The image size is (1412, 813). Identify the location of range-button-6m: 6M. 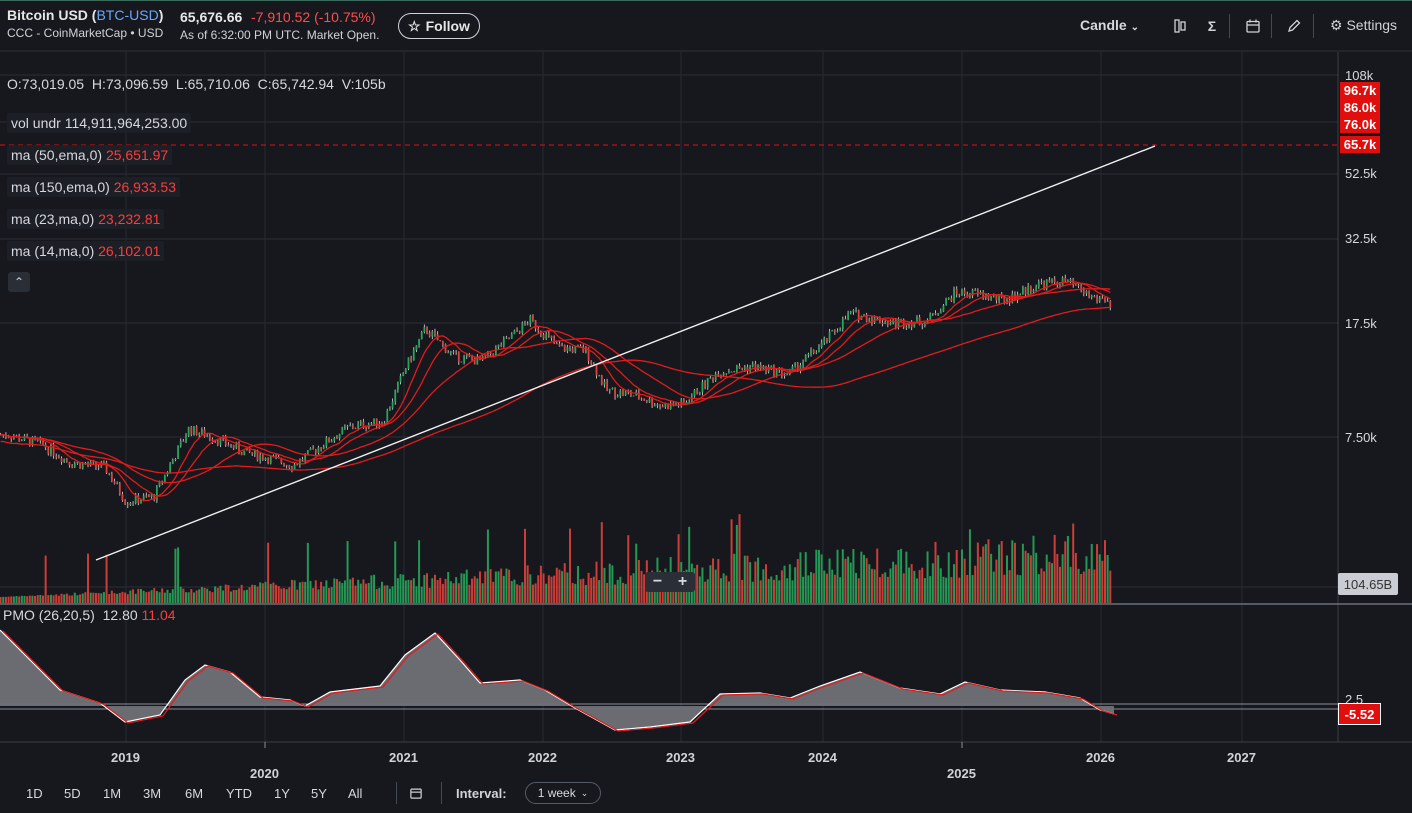
(194, 793).